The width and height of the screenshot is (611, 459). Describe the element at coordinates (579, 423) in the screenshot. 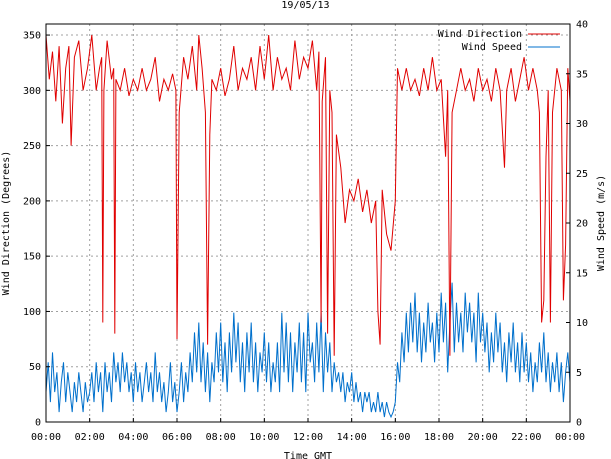

I see `right-tick-label: 0` at that location.